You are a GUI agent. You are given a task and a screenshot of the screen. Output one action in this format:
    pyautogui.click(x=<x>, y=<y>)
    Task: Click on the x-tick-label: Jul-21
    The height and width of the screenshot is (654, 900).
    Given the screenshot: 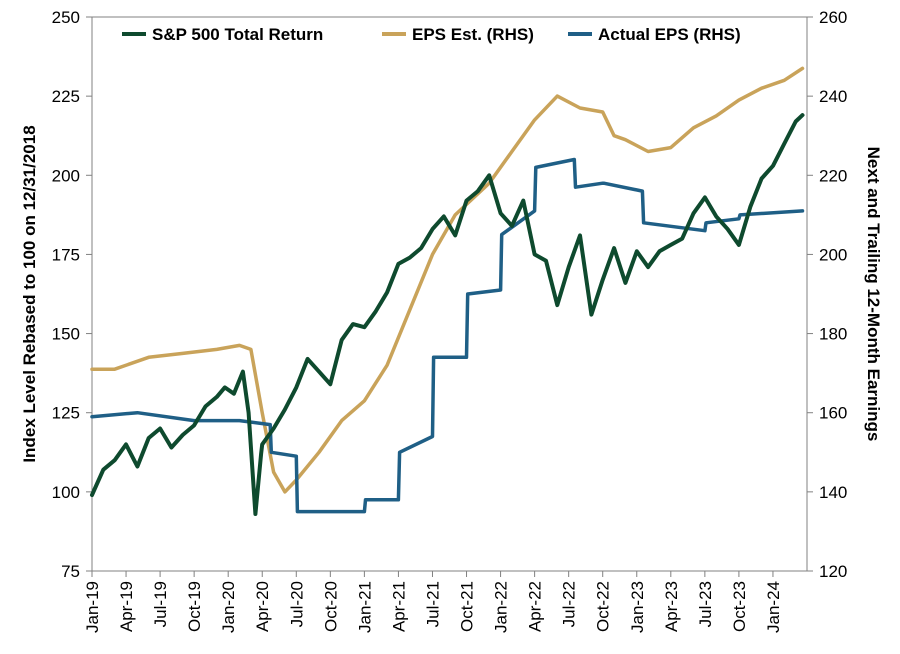 What is the action you would take?
    pyautogui.click(x=432, y=604)
    